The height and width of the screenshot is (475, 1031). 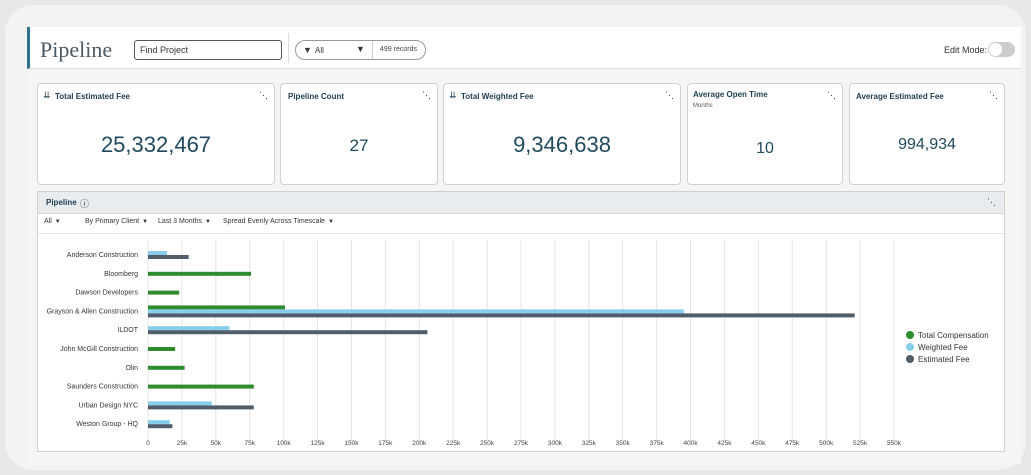 What do you see at coordinates (562, 144) in the screenshot?
I see `card-value: 9,346,638` at bounding box center [562, 144].